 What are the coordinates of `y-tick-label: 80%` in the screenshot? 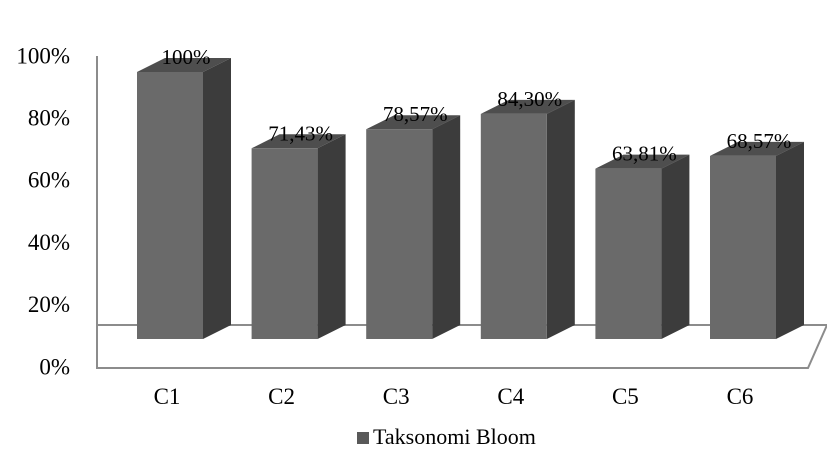 It's located at (49, 117).